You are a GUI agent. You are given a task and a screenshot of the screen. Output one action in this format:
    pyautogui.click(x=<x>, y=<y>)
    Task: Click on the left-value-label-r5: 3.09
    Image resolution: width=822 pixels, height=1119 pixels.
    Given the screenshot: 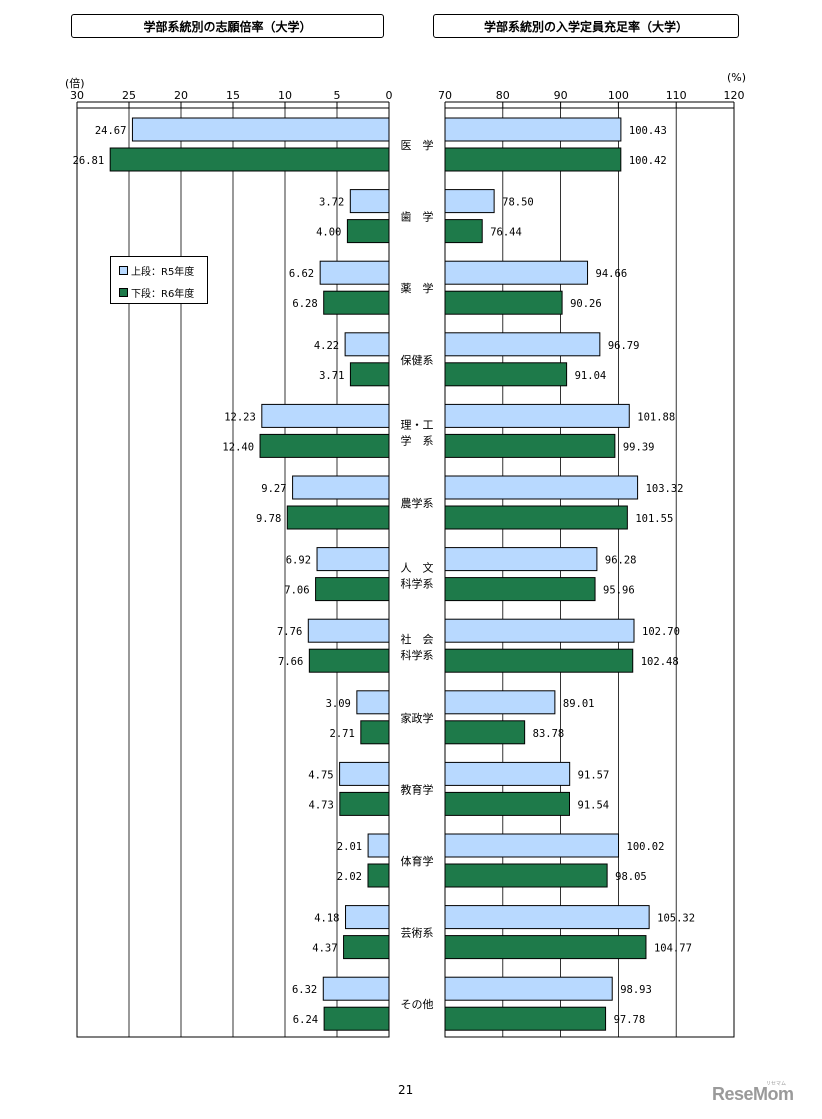 What is the action you would take?
    pyautogui.click(x=338, y=704)
    